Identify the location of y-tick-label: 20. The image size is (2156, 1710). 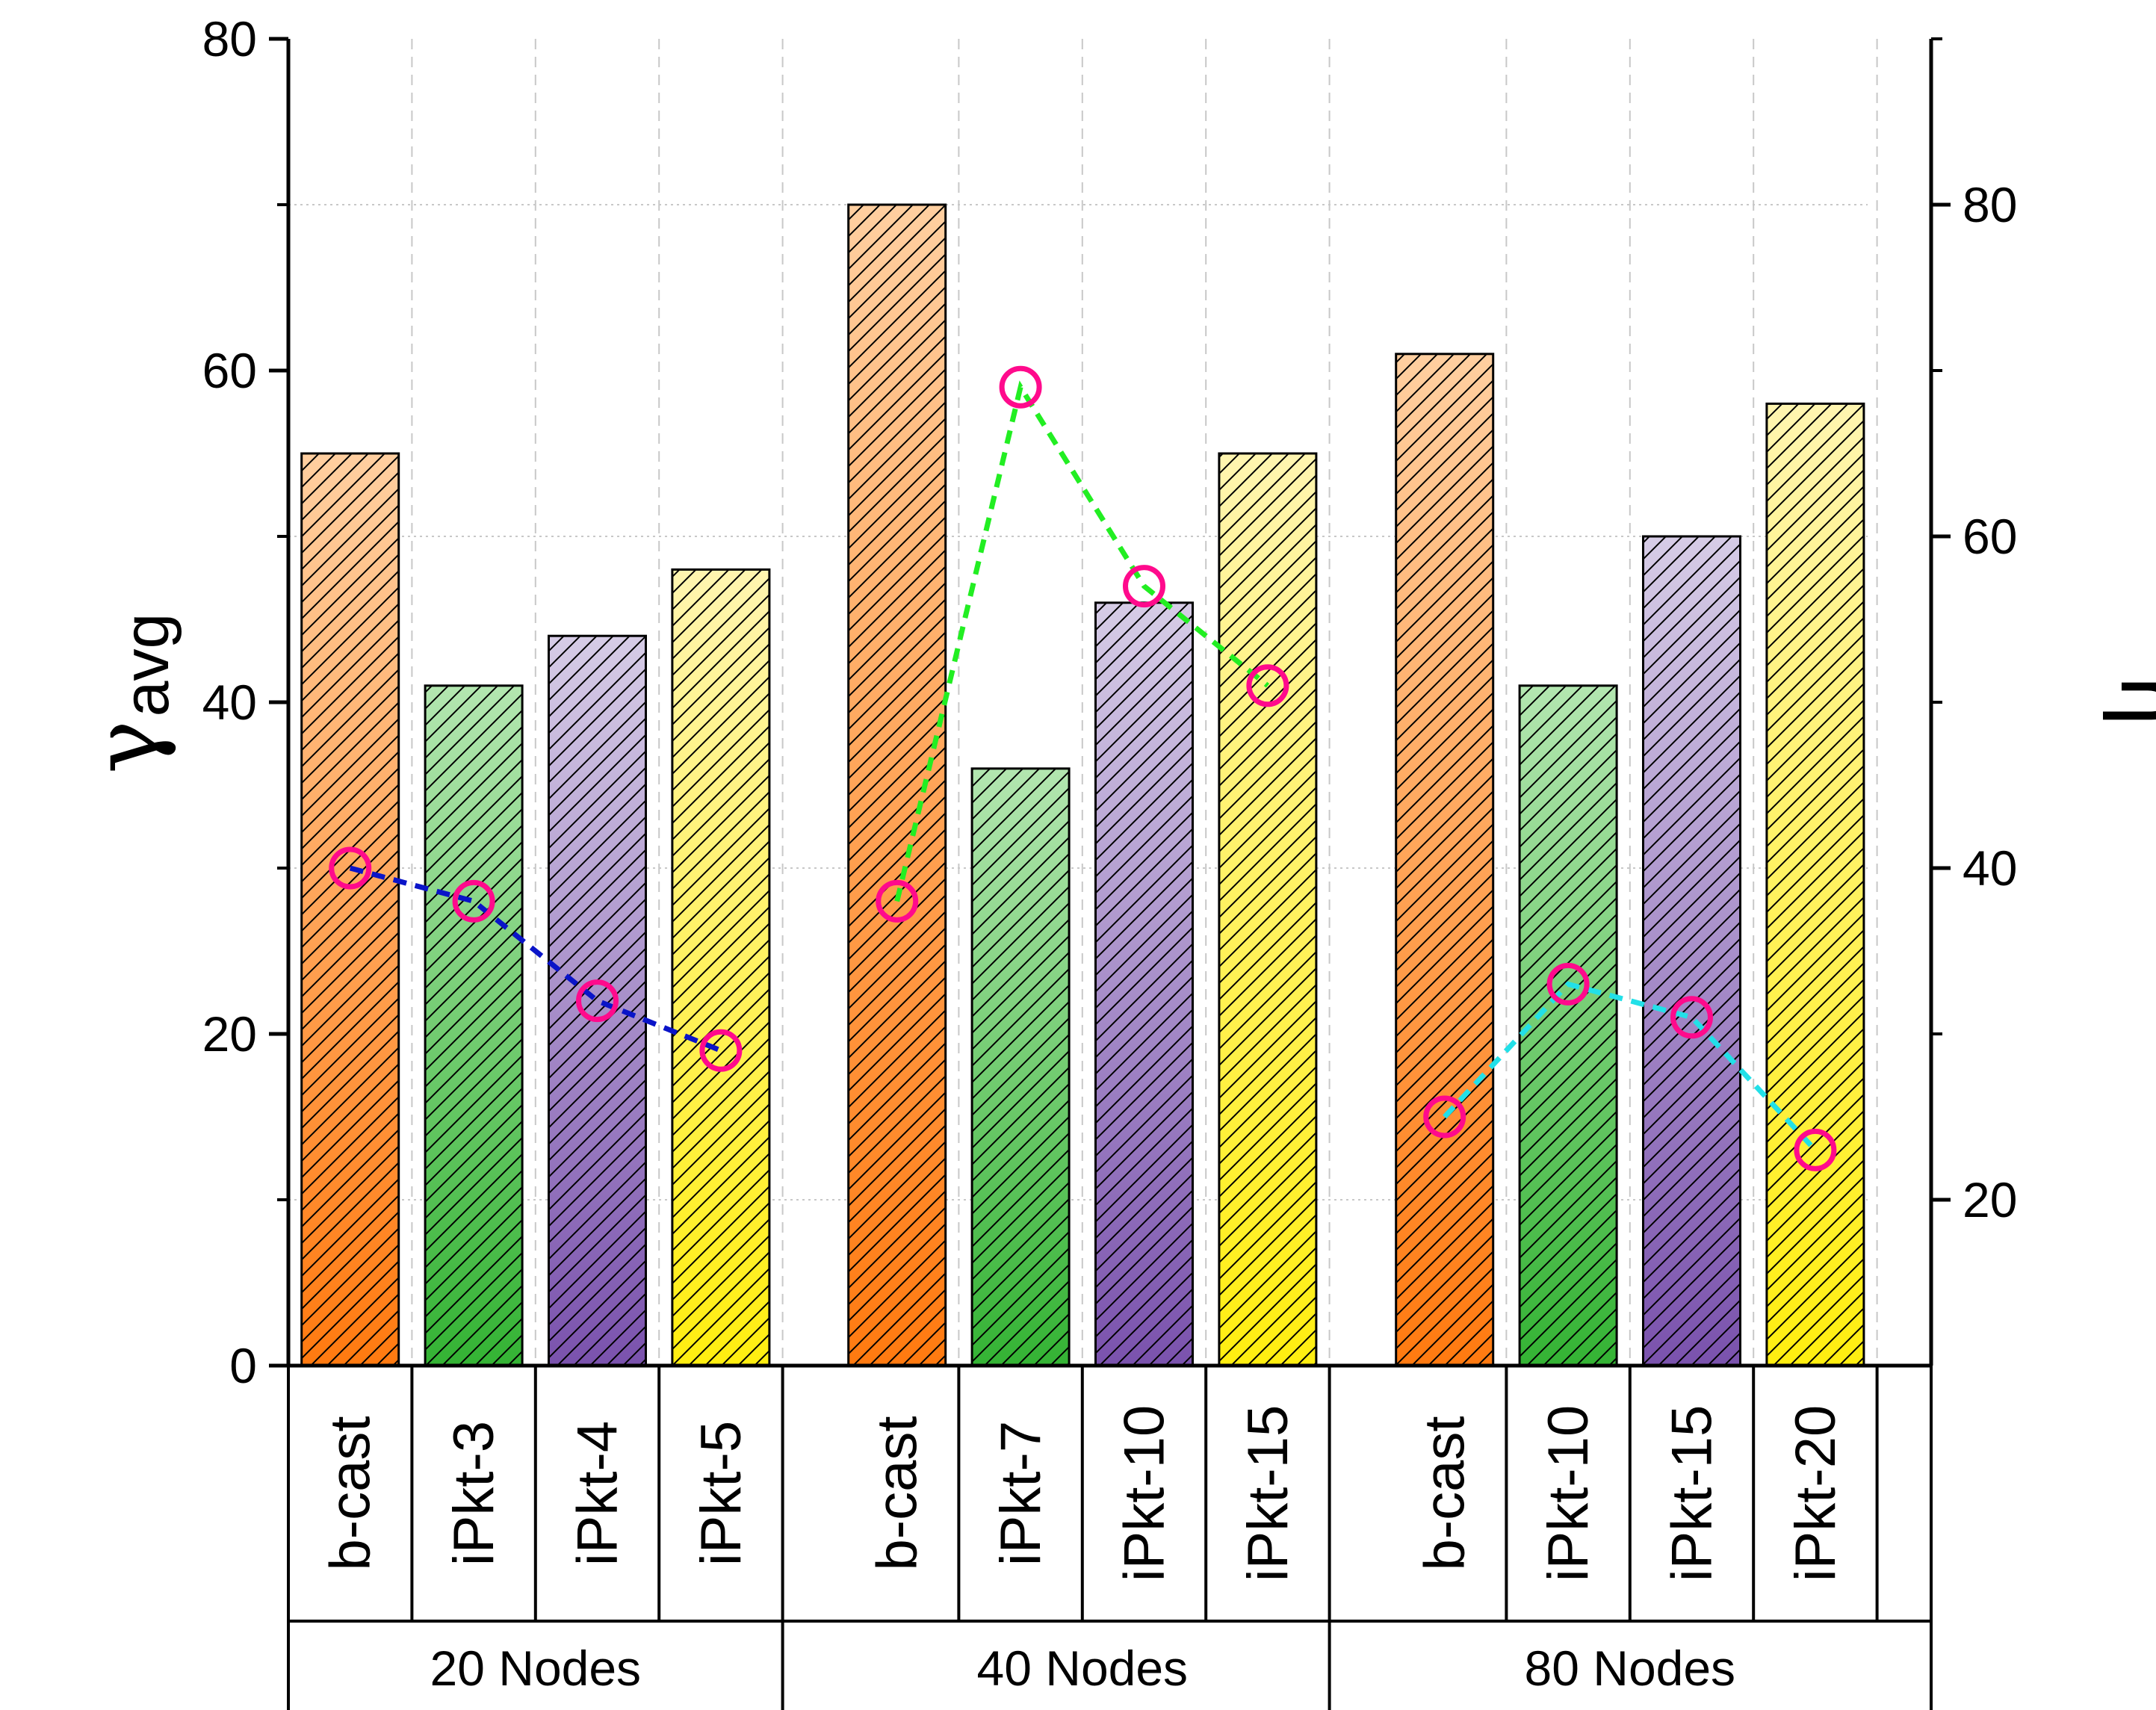
(229, 1034).